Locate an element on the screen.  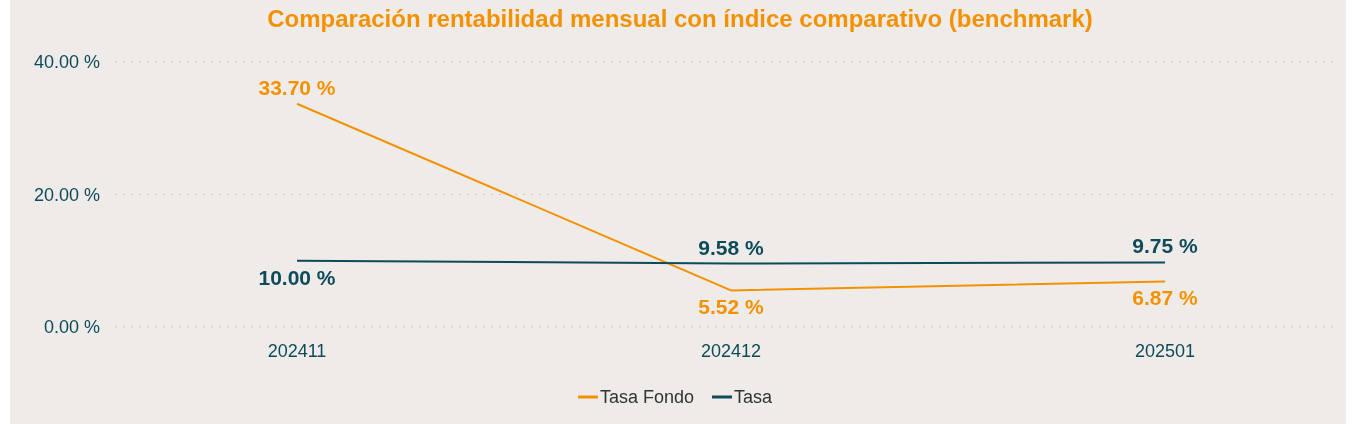
legend-label: Tasa is located at coordinates (754, 397).